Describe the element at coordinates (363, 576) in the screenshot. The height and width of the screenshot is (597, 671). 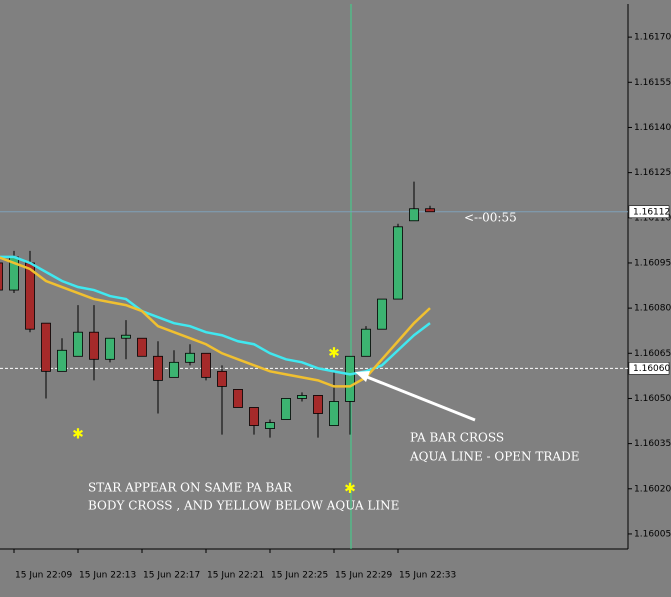
I see `x-tick-label: 15 Jun 22:29` at that location.